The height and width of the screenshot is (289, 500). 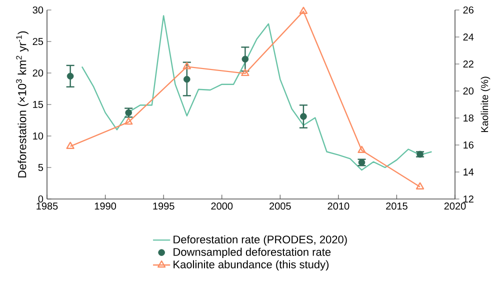 I want to click on y2-tick-label: 14, so click(x=469, y=172).